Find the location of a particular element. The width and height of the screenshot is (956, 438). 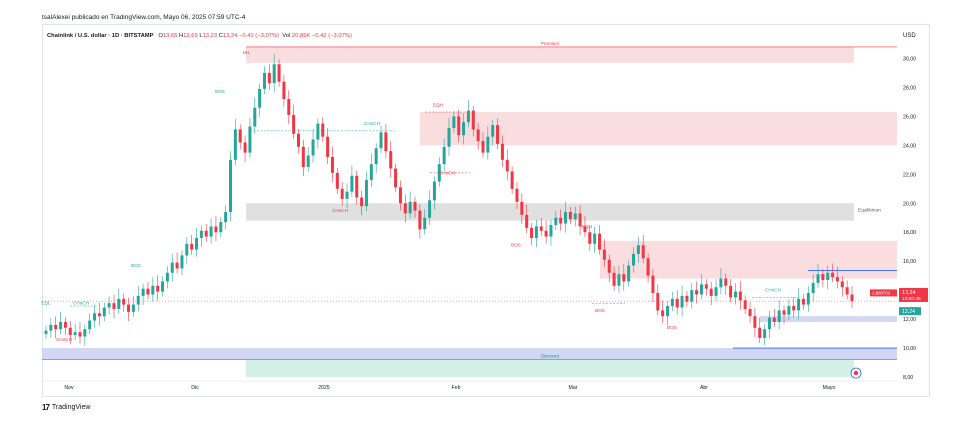

legend-low: 13,23 is located at coordinates (210, 36).